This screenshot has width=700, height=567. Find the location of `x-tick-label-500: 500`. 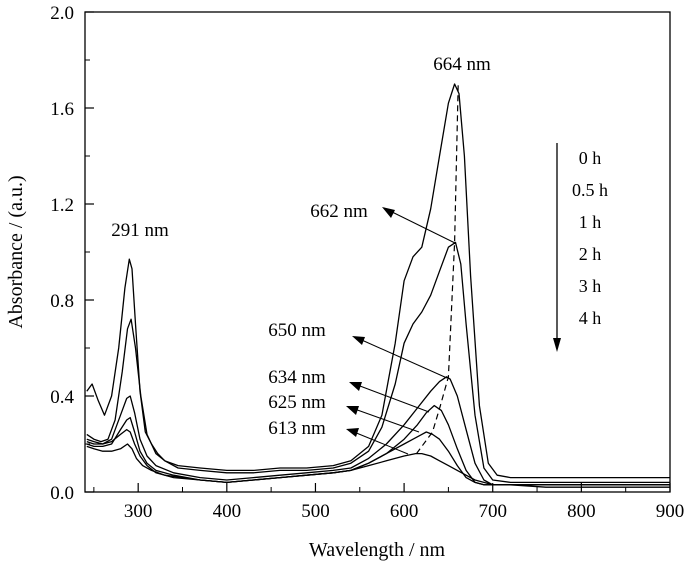

x-tick-label-500: 500 is located at coordinates (315, 511).